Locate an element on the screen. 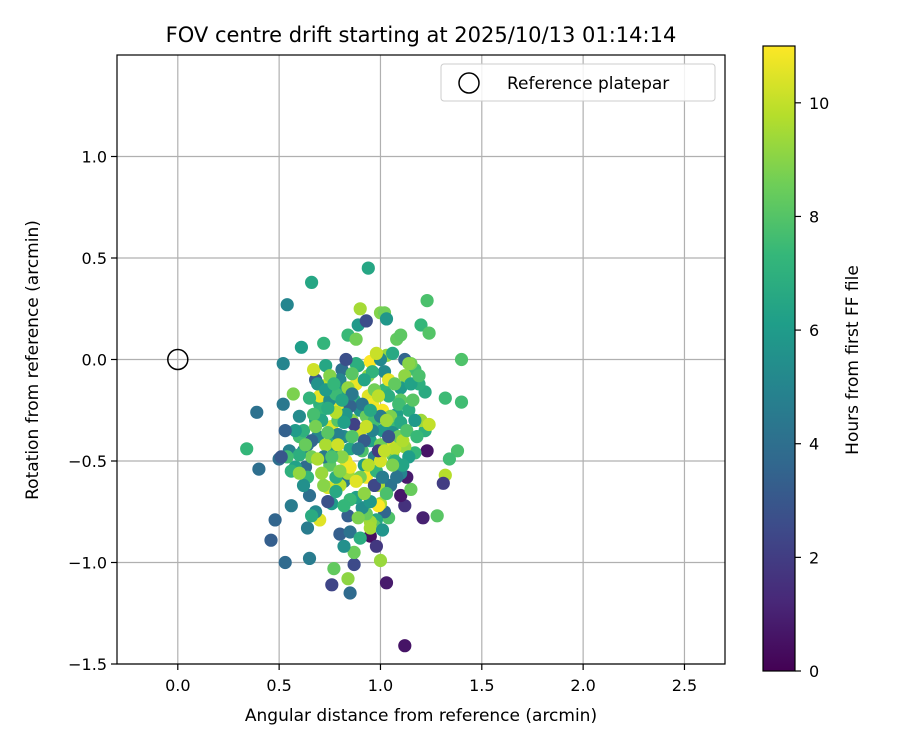 This screenshot has width=900, height=750. colorbar-tick-label: 0 is located at coordinates (814, 671).